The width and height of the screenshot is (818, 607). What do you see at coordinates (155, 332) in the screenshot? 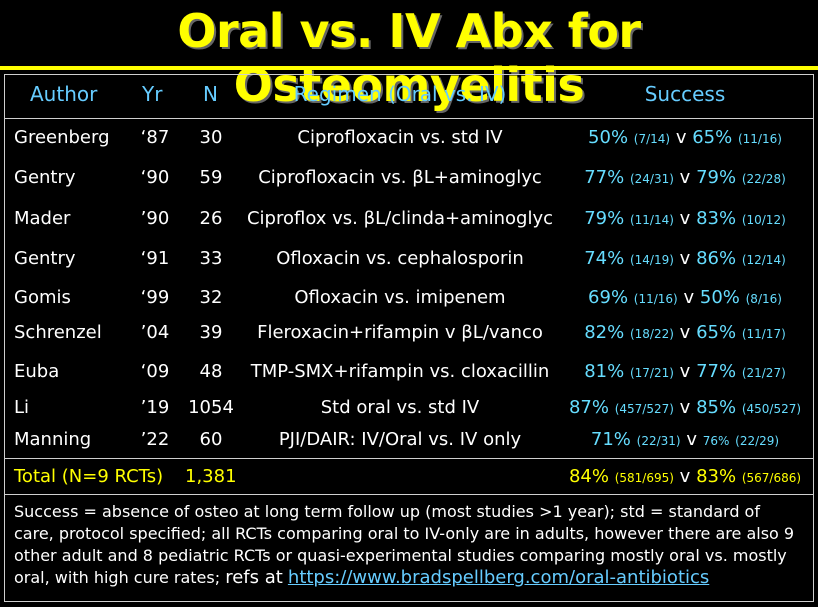
I see `row-yr: ’04` at bounding box center [155, 332].